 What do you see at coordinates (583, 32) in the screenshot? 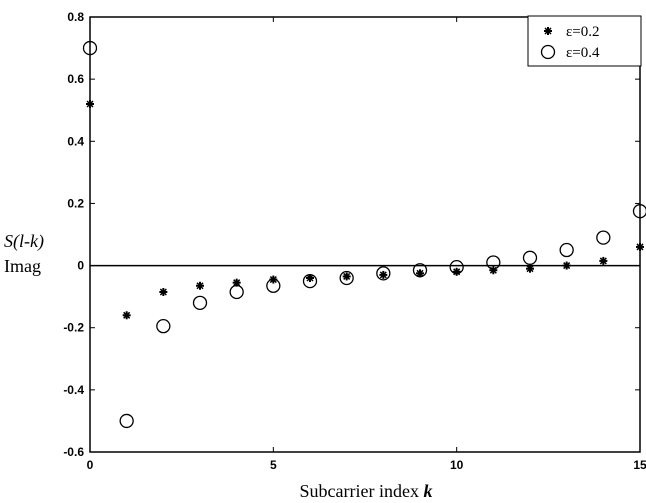
I see `legend-label-series-1: ε=0.2` at bounding box center [583, 32].